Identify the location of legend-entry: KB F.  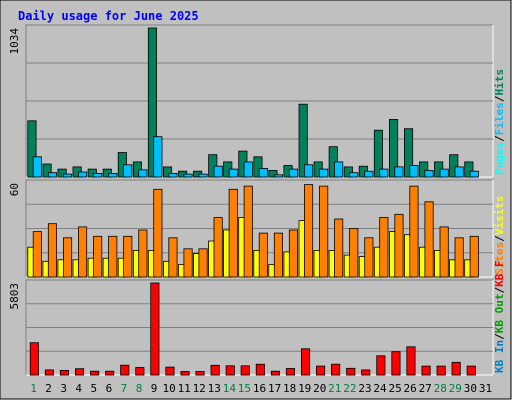
(499, 273).